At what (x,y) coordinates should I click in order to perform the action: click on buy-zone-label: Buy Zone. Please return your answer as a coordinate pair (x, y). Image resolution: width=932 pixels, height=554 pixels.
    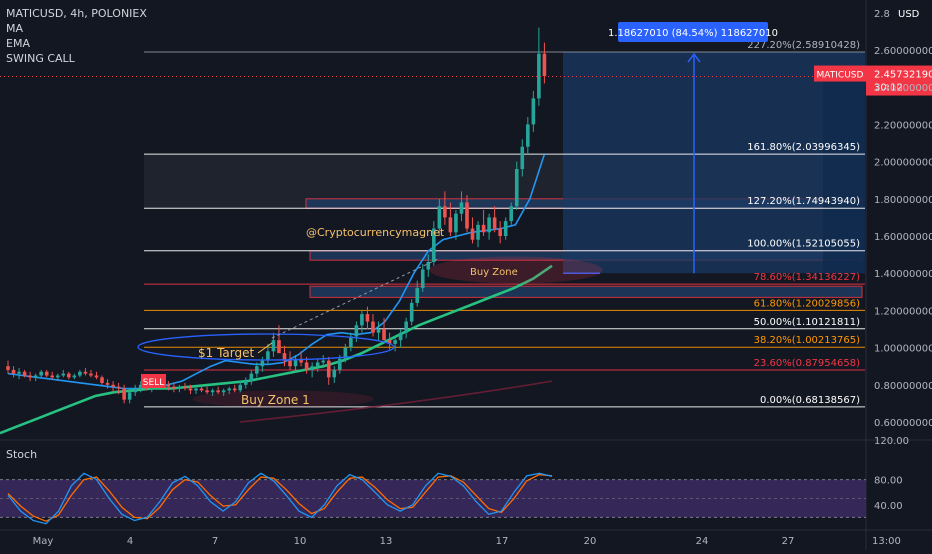
    Looking at the image, I should click on (494, 272).